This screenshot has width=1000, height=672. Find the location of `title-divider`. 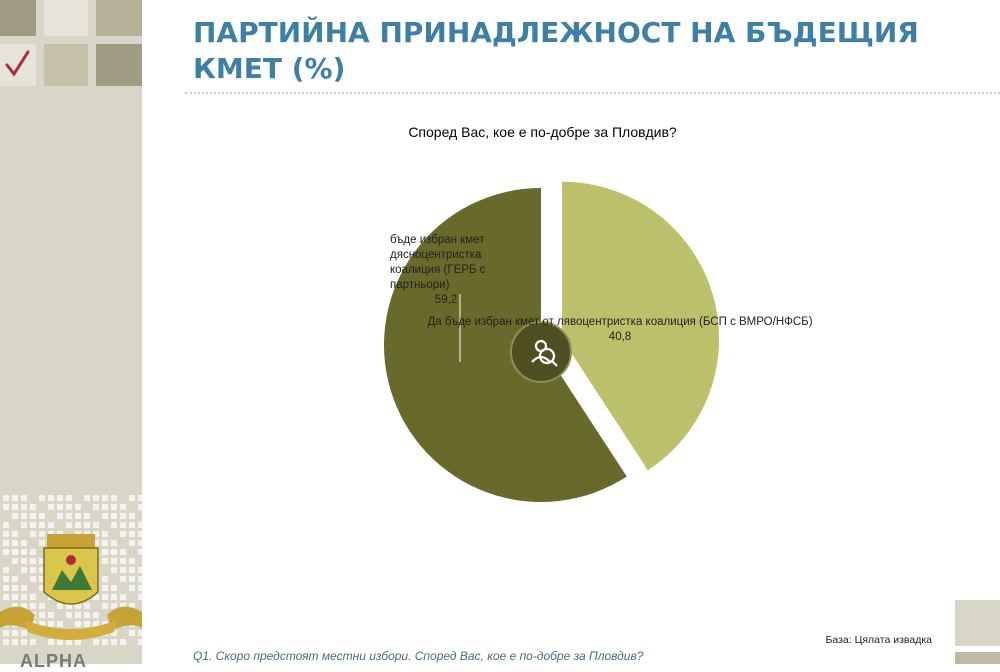

title-divider is located at coordinates (592, 93).